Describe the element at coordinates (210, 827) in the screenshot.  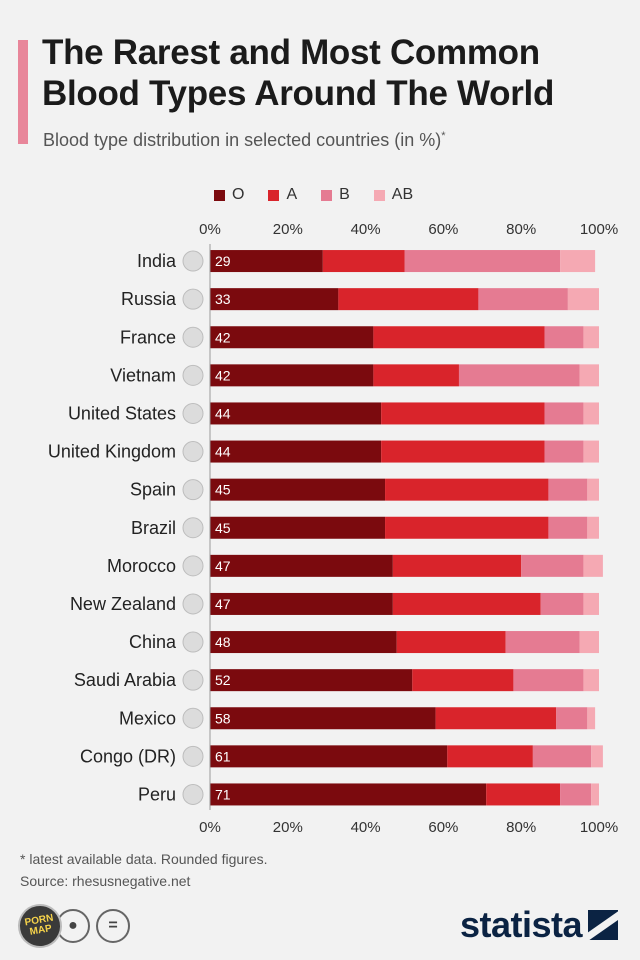
I see `x-tick-label-bottom: 0%` at that location.